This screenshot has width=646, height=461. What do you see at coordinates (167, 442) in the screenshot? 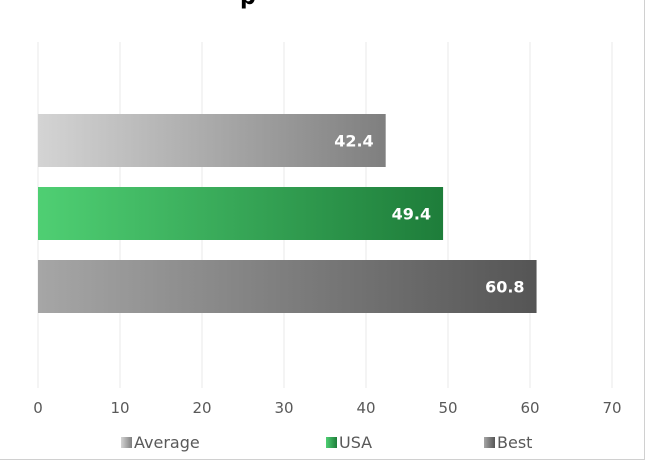
I see `legend-label-average: Average` at bounding box center [167, 442].